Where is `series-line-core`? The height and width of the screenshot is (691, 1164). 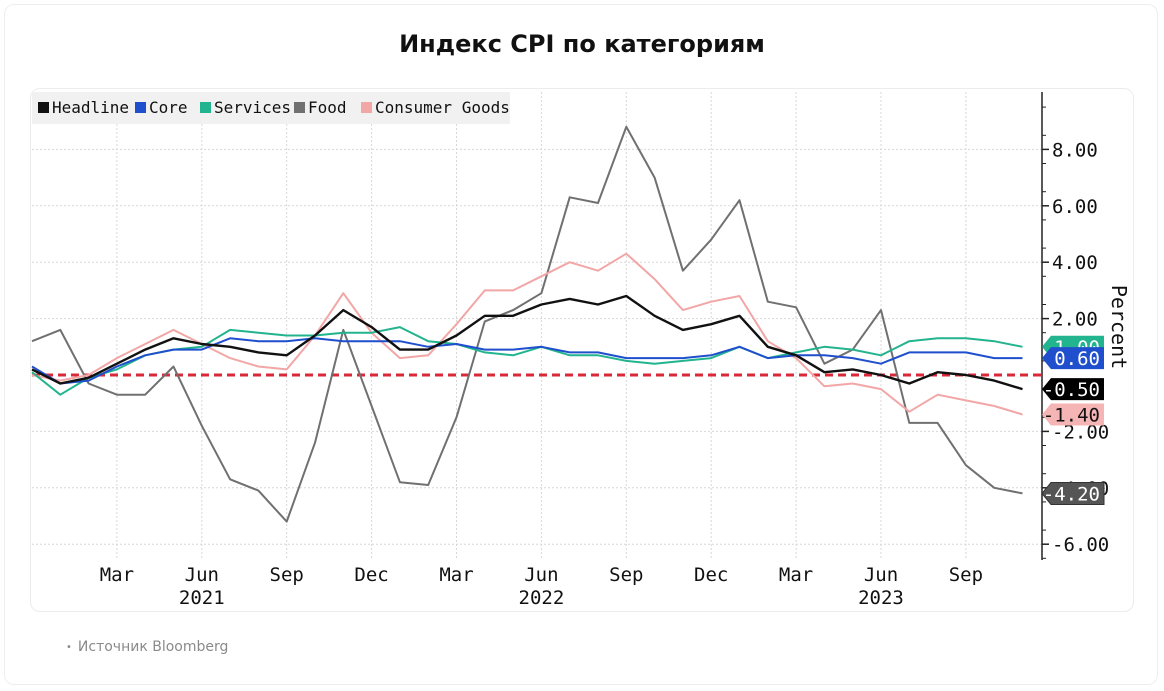 series-line-core is located at coordinates (527, 361).